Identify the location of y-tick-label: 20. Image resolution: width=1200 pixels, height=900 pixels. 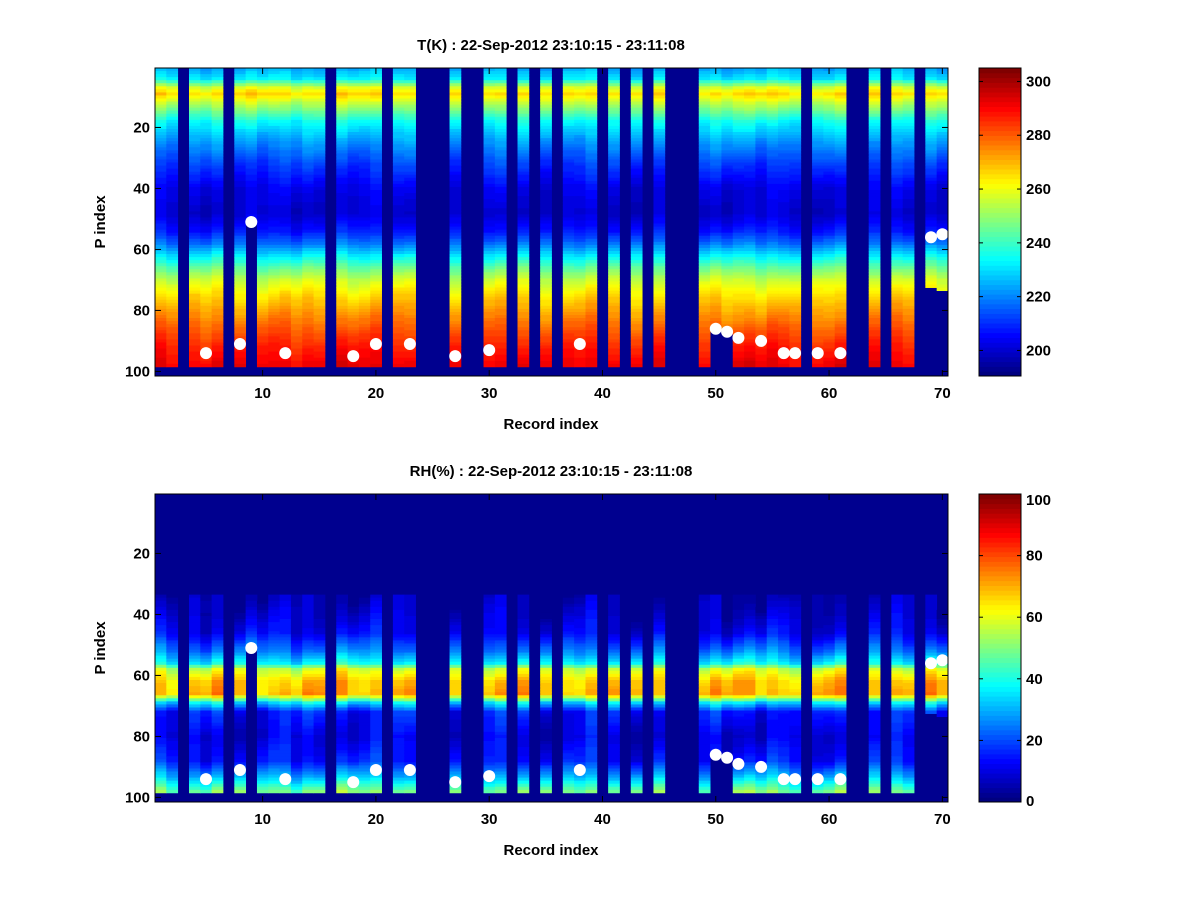
(141, 127).